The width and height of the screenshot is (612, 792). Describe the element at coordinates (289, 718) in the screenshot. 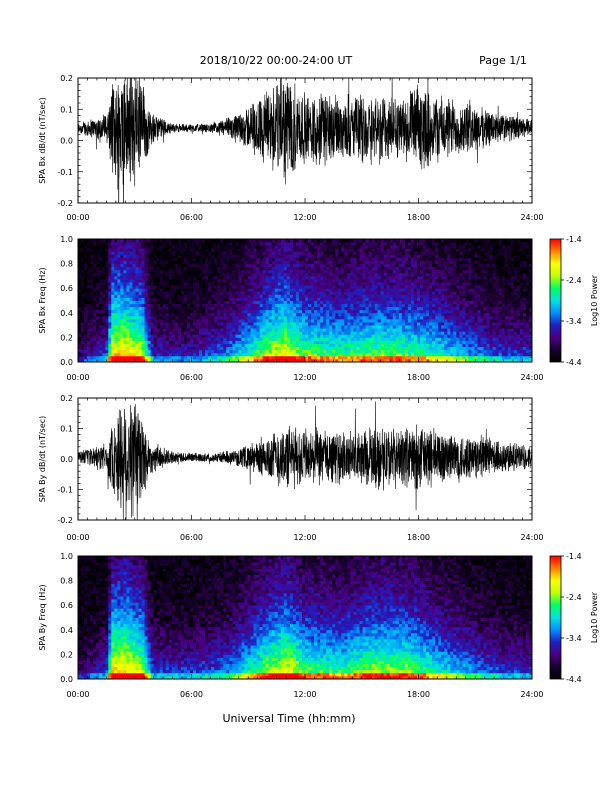

I see `x-axis-title: Universal Time (hh:mm)` at that location.